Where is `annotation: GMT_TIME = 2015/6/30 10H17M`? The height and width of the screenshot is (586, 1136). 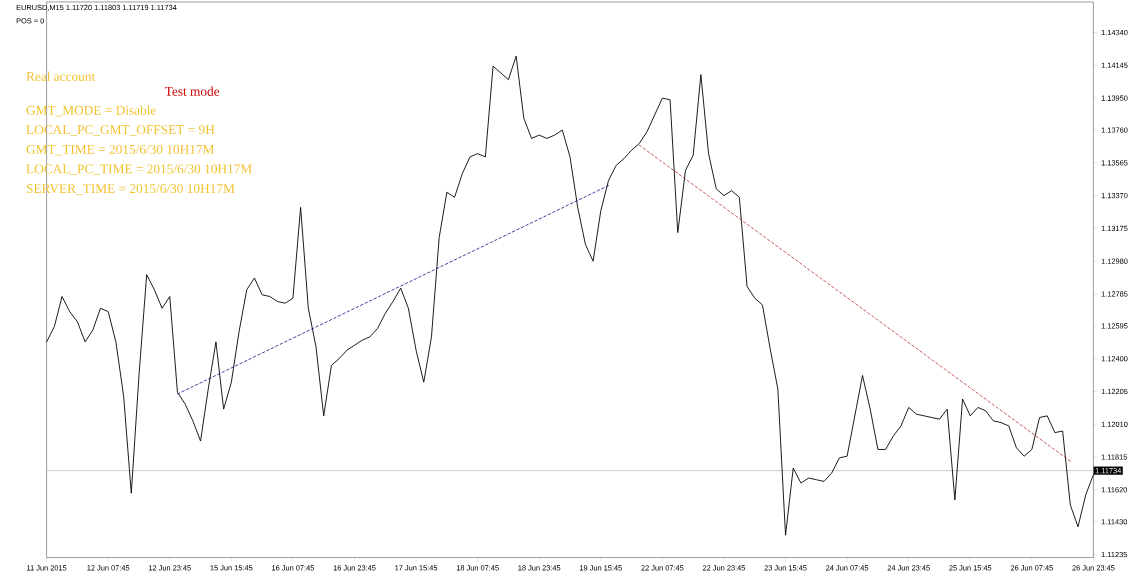 annotation: GMT_TIME = 2015/6/30 10H17M is located at coordinates (120, 150).